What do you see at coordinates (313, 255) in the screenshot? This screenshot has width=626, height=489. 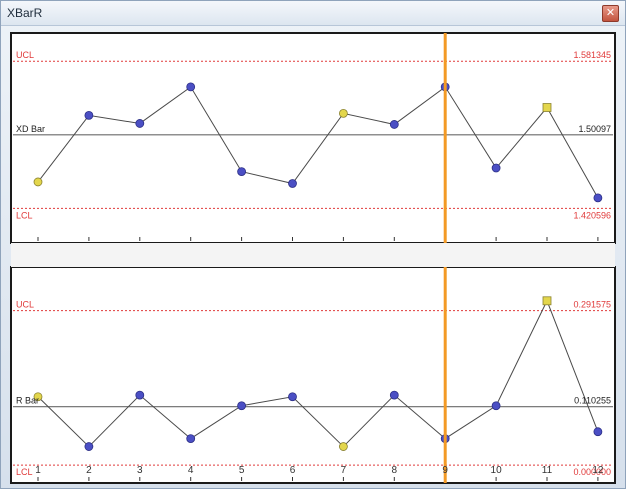 I see `panel-separator` at bounding box center [313, 255].